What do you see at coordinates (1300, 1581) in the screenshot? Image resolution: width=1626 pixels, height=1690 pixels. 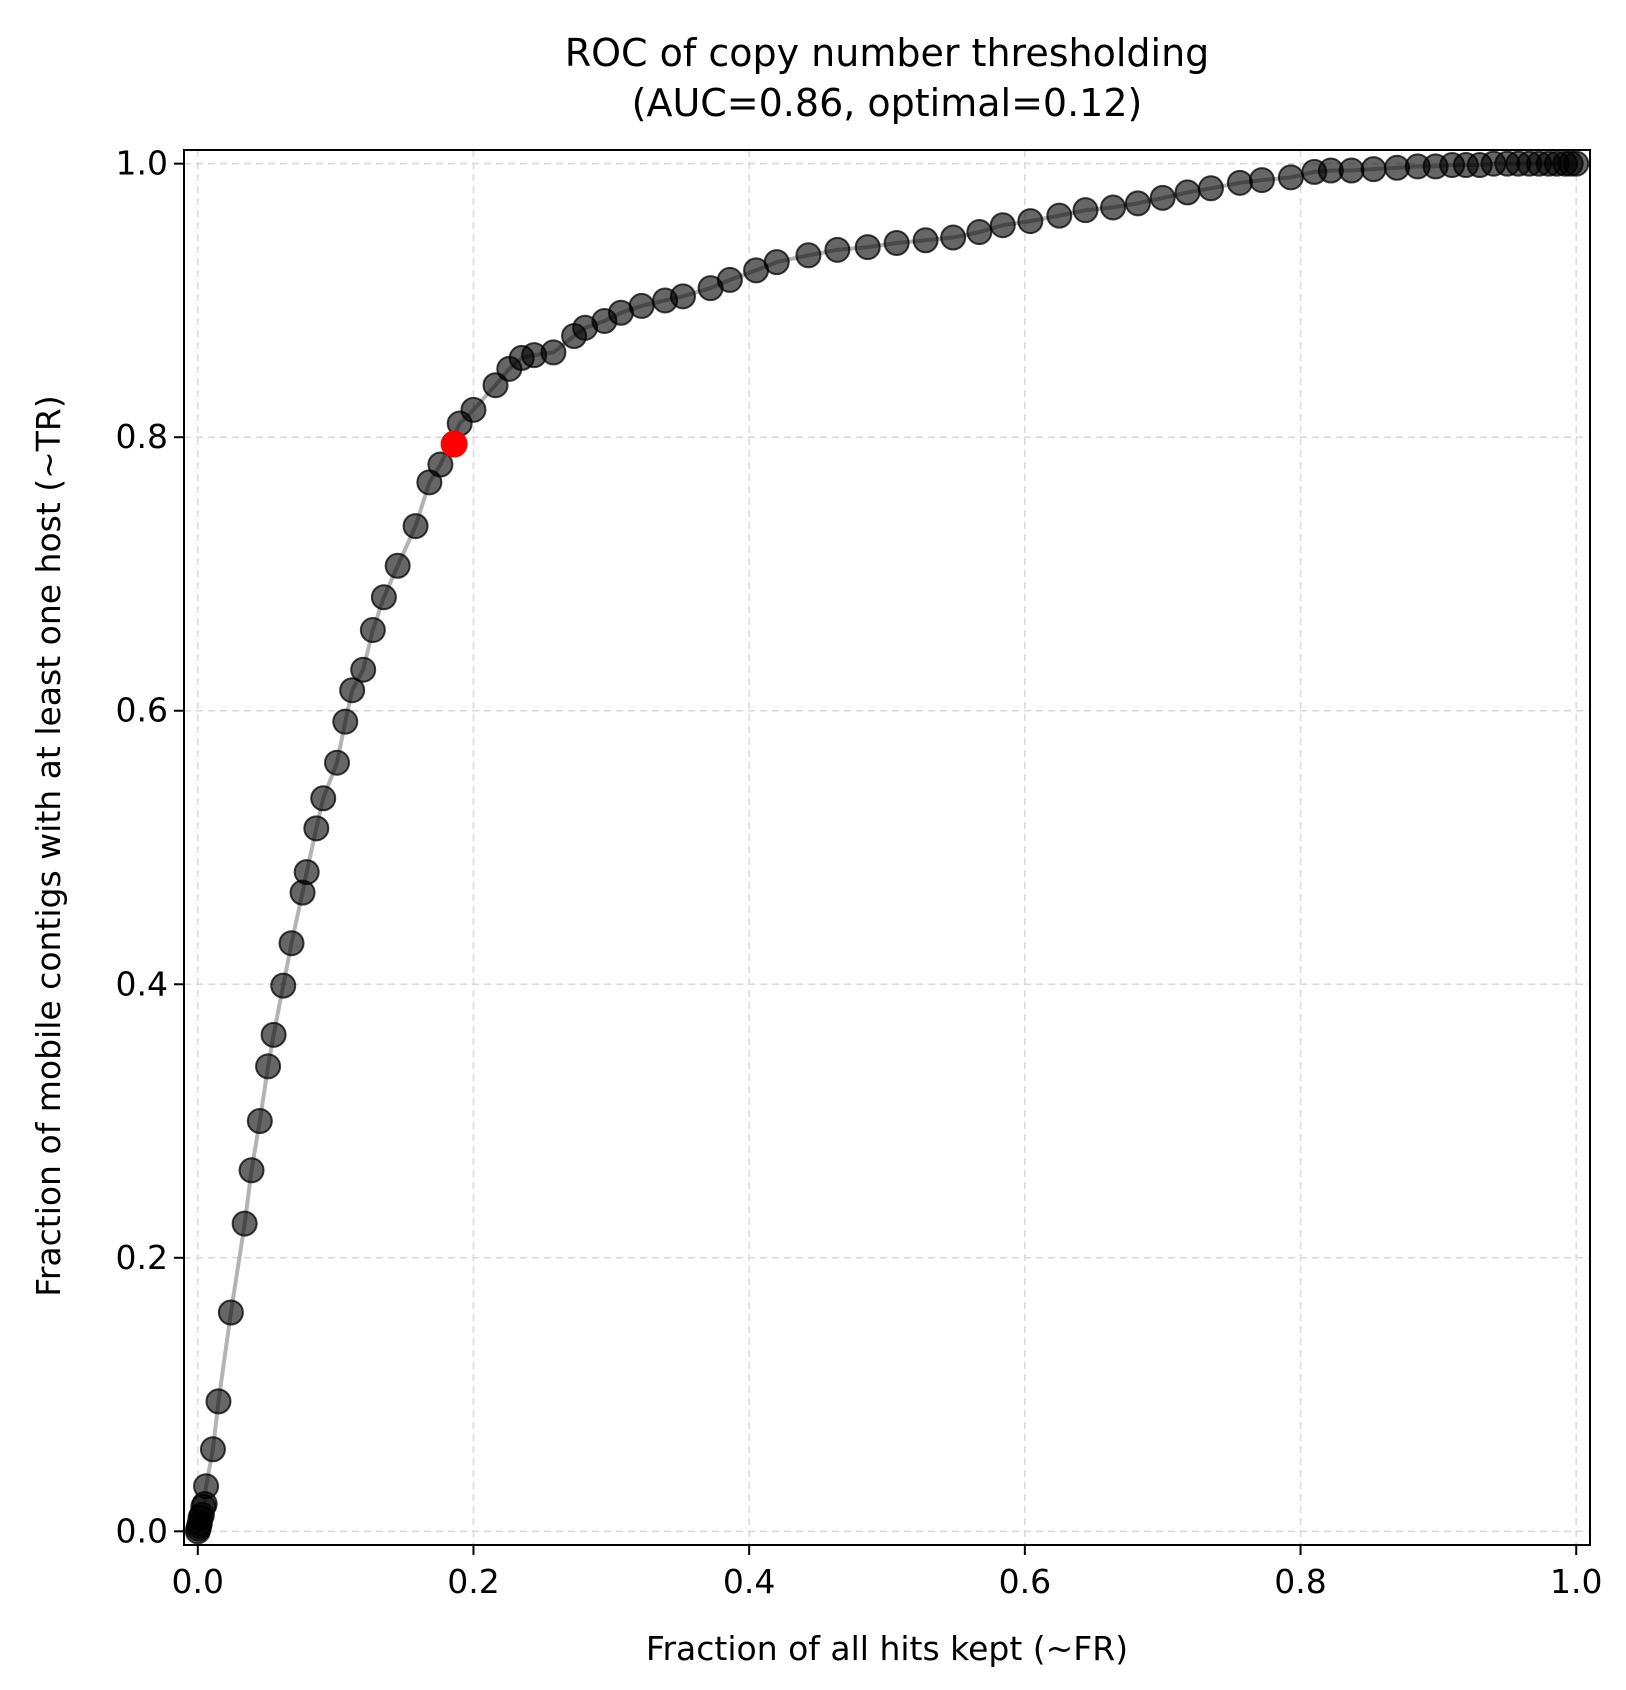 I see `x-tick-label: 0.8` at bounding box center [1300, 1581].